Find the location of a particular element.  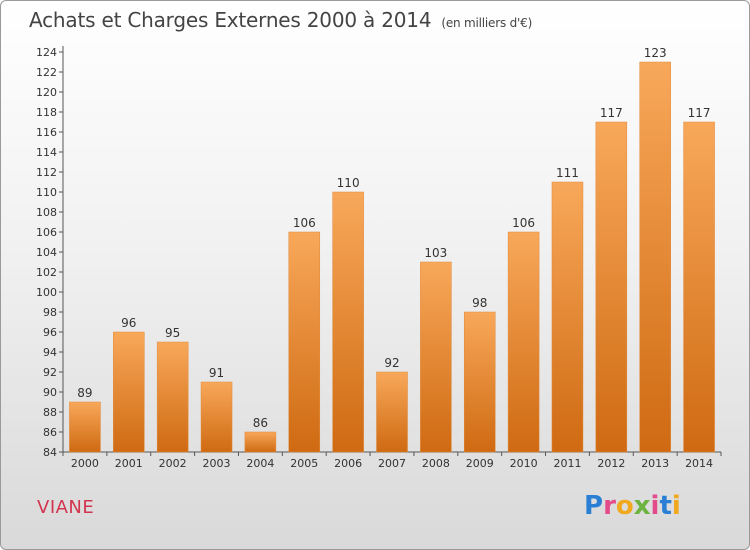

y-tick-label: 96 is located at coordinates (50, 332).